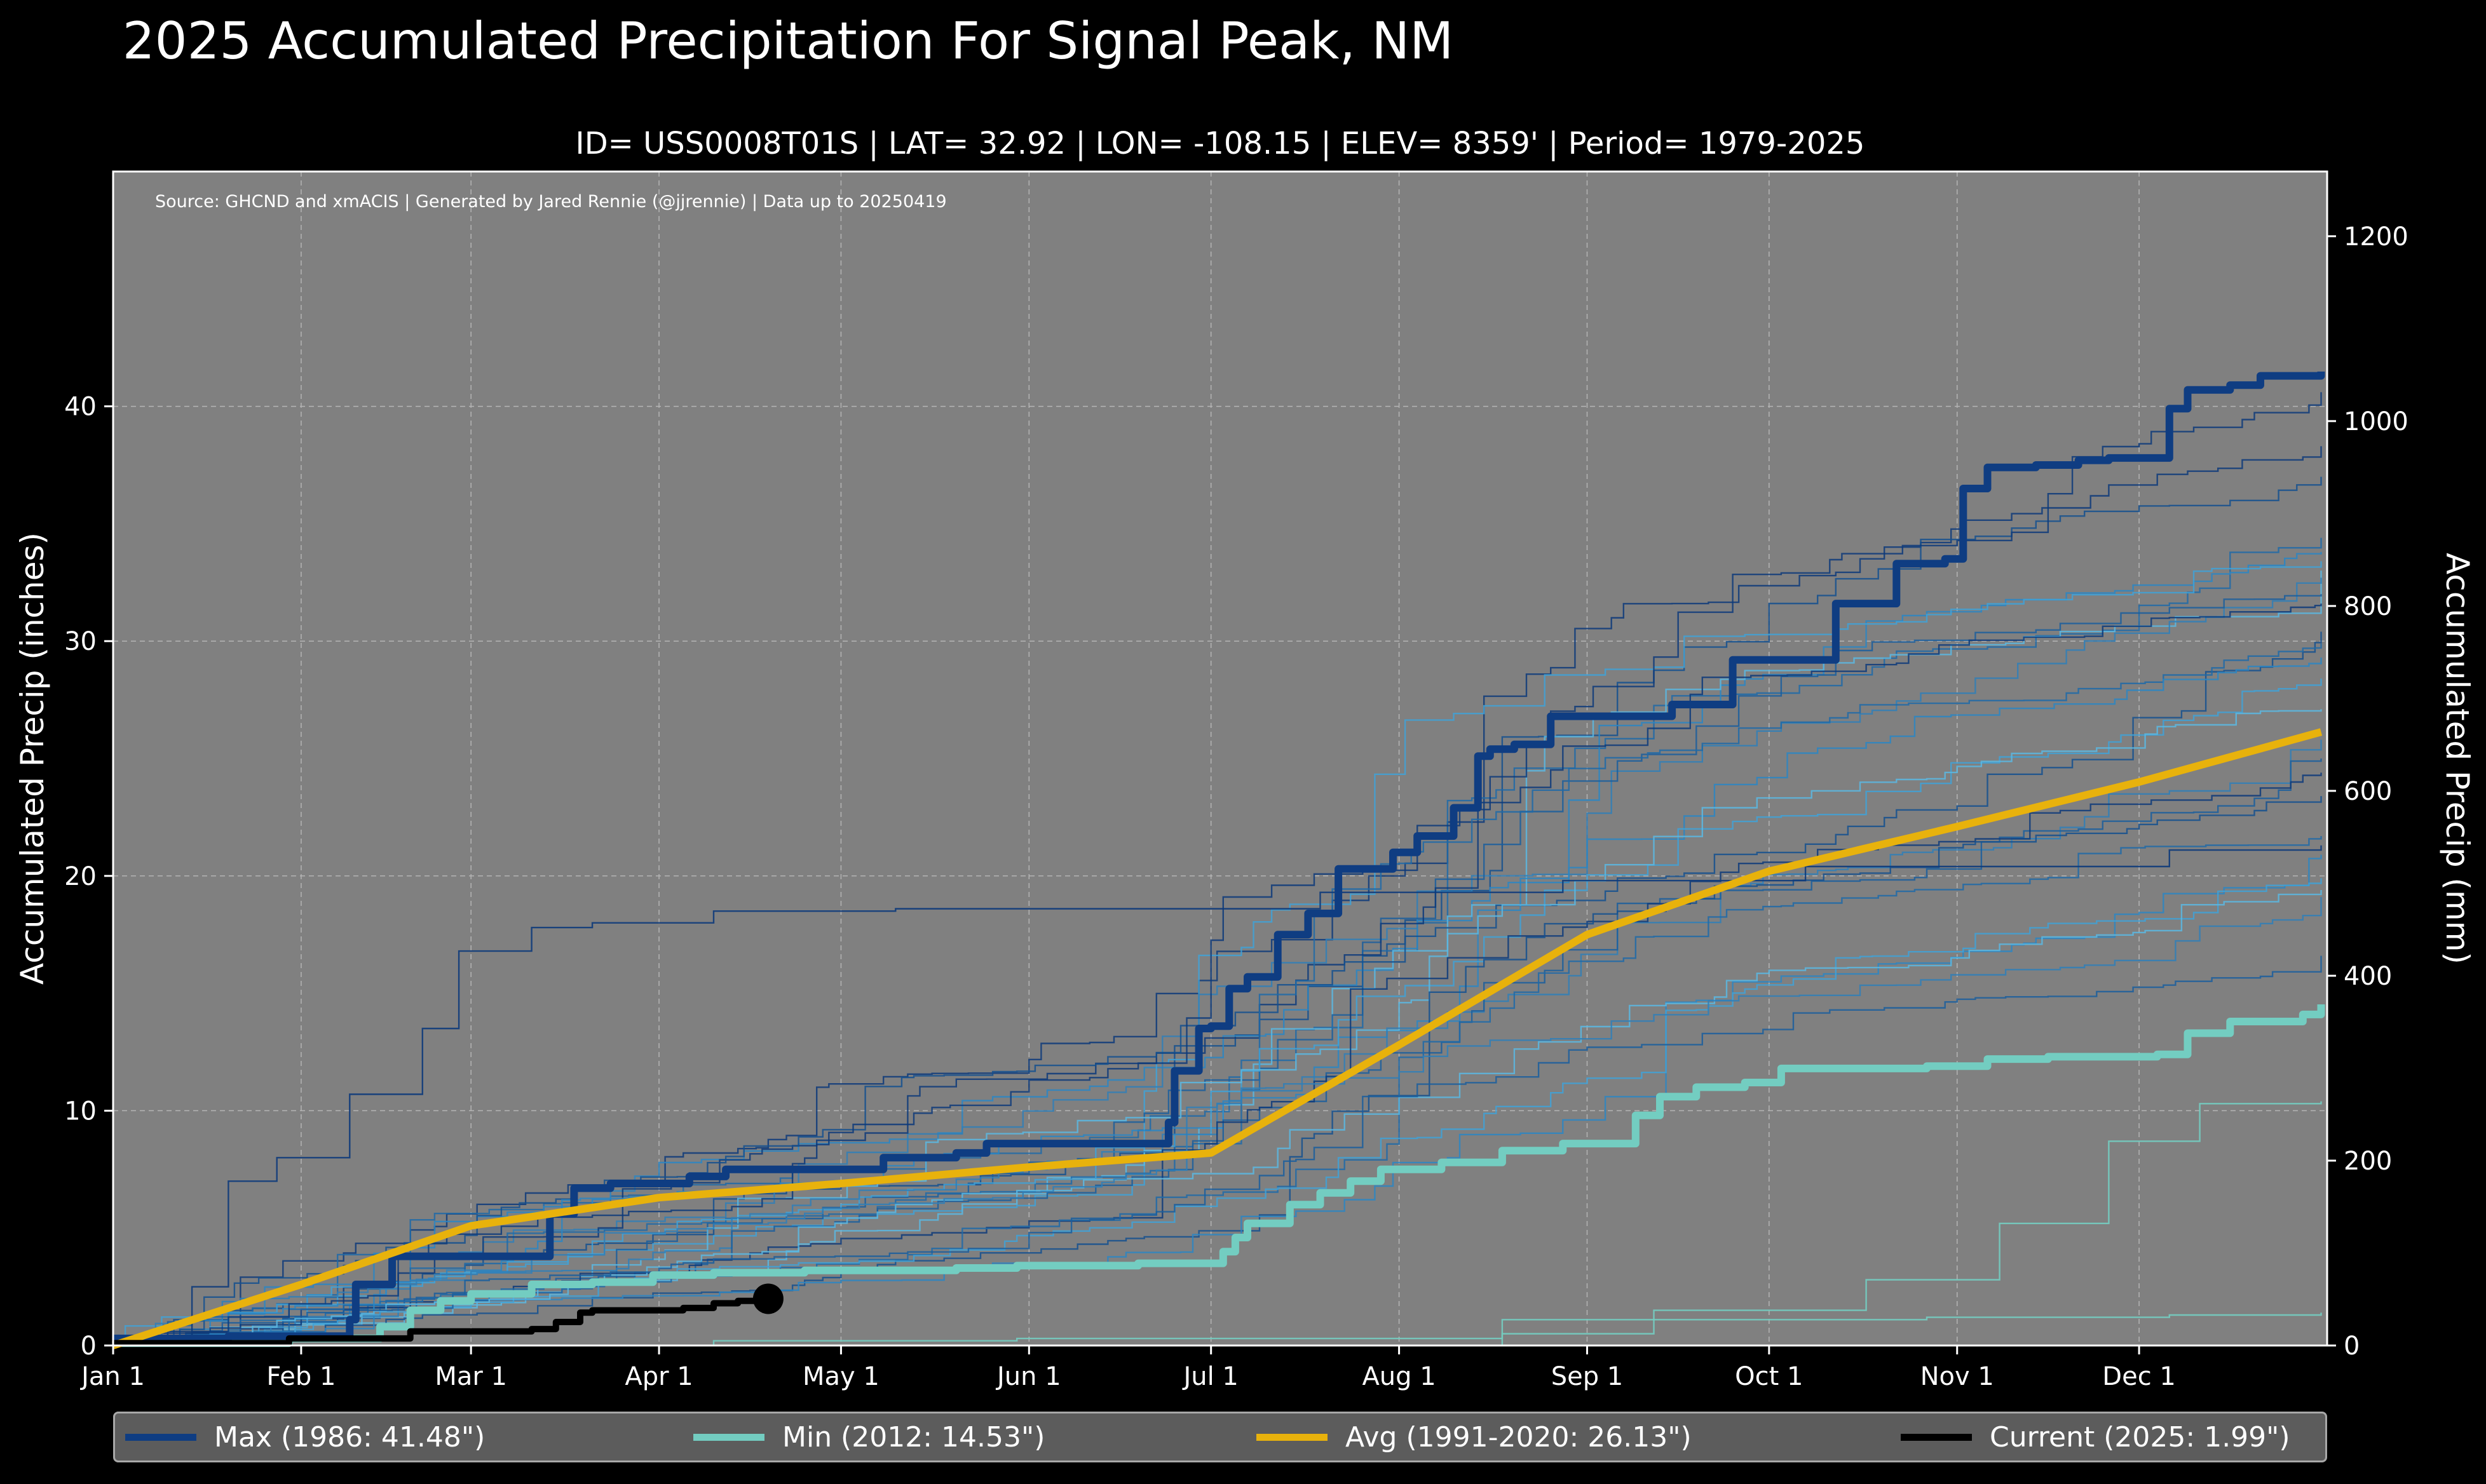  What do you see at coordinates (2376, 422) in the screenshot?
I see `y-tick-label-right: 1000` at bounding box center [2376, 422].